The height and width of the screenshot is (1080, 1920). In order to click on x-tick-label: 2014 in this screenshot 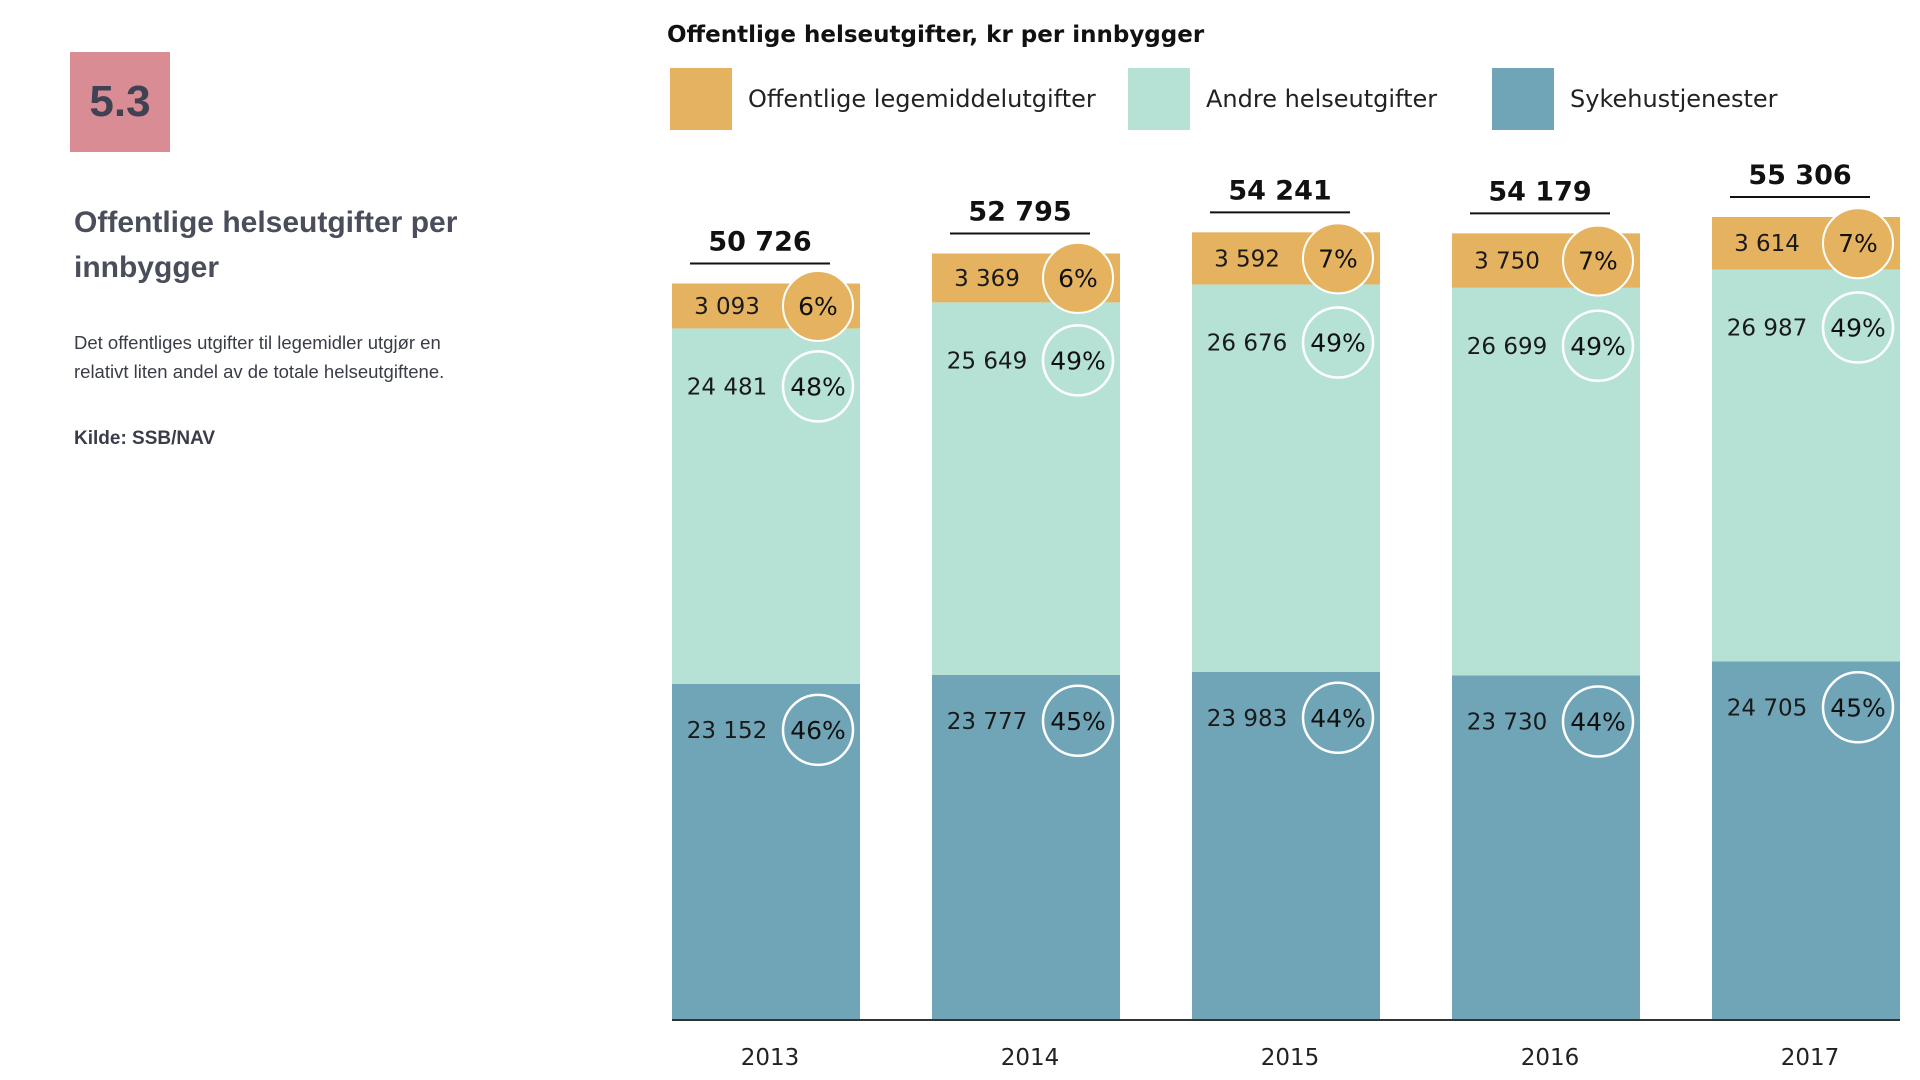, I will do `click(1030, 1058)`.